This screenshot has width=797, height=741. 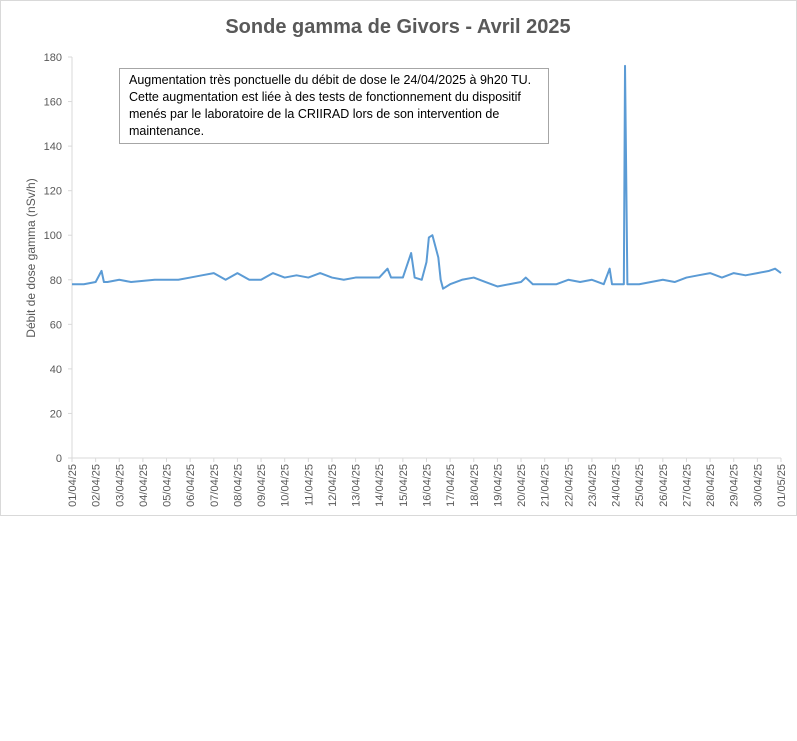 What do you see at coordinates (309, 485) in the screenshot?
I see `x-tick-label: 11/04/25` at bounding box center [309, 485].